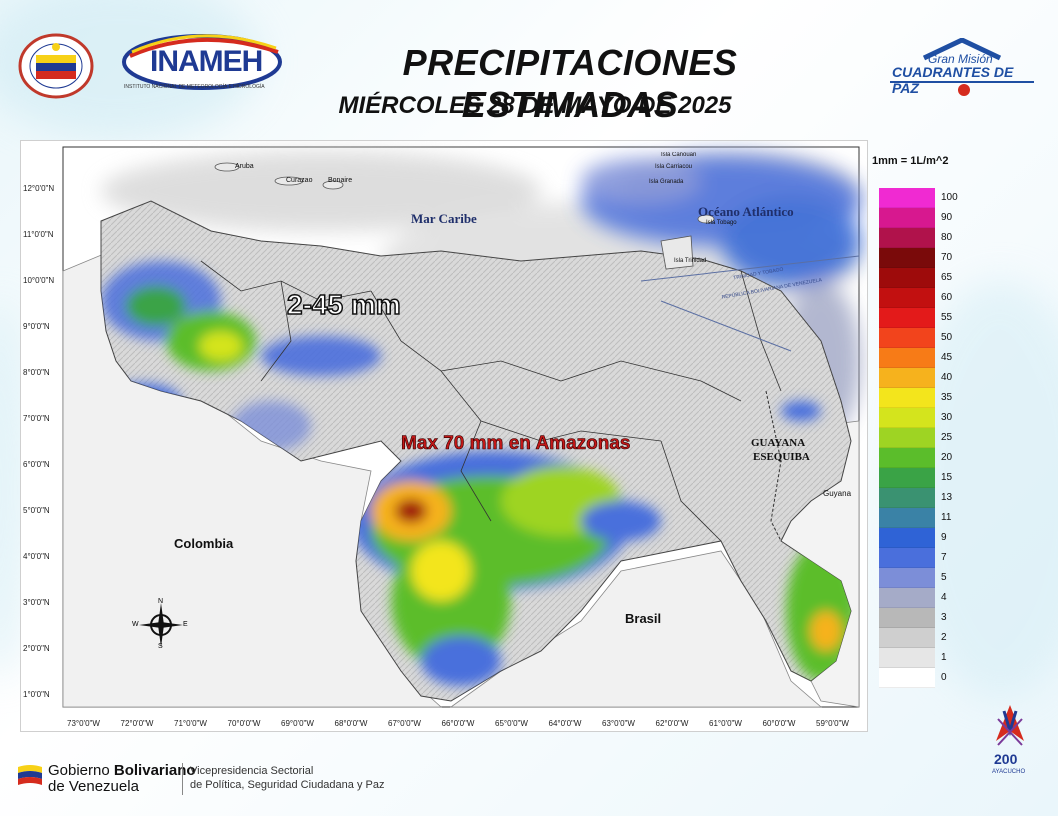 The image size is (1058, 816). What do you see at coordinates (516, 444) in the screenshot?
I see `max-annotation: Max 70 mm en Amazonas` at bounding box center [516, 444].